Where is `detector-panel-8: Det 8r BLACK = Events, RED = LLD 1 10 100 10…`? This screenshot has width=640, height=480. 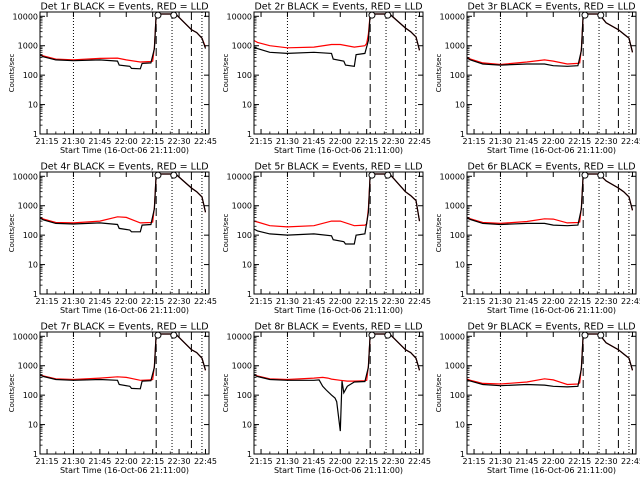 detector-panel-8: Det 8r BLACK = Events, RED = LLD 1 10 100 10… is located at coordinates (326, 399).